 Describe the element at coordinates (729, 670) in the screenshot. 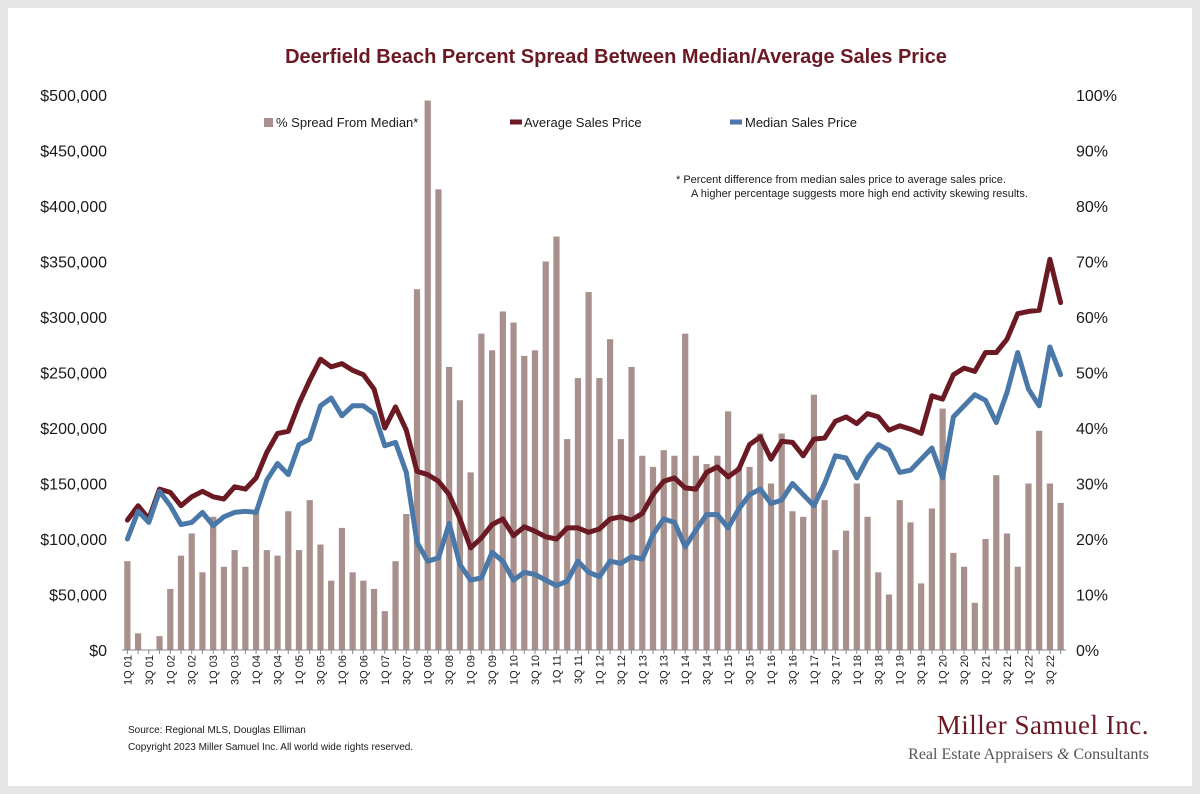

I see `x-tick-label: 1Q 15` at that location.